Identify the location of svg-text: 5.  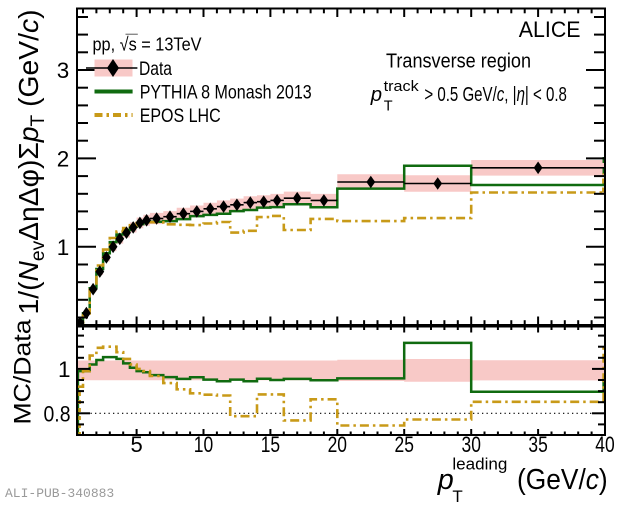
(136, 444).